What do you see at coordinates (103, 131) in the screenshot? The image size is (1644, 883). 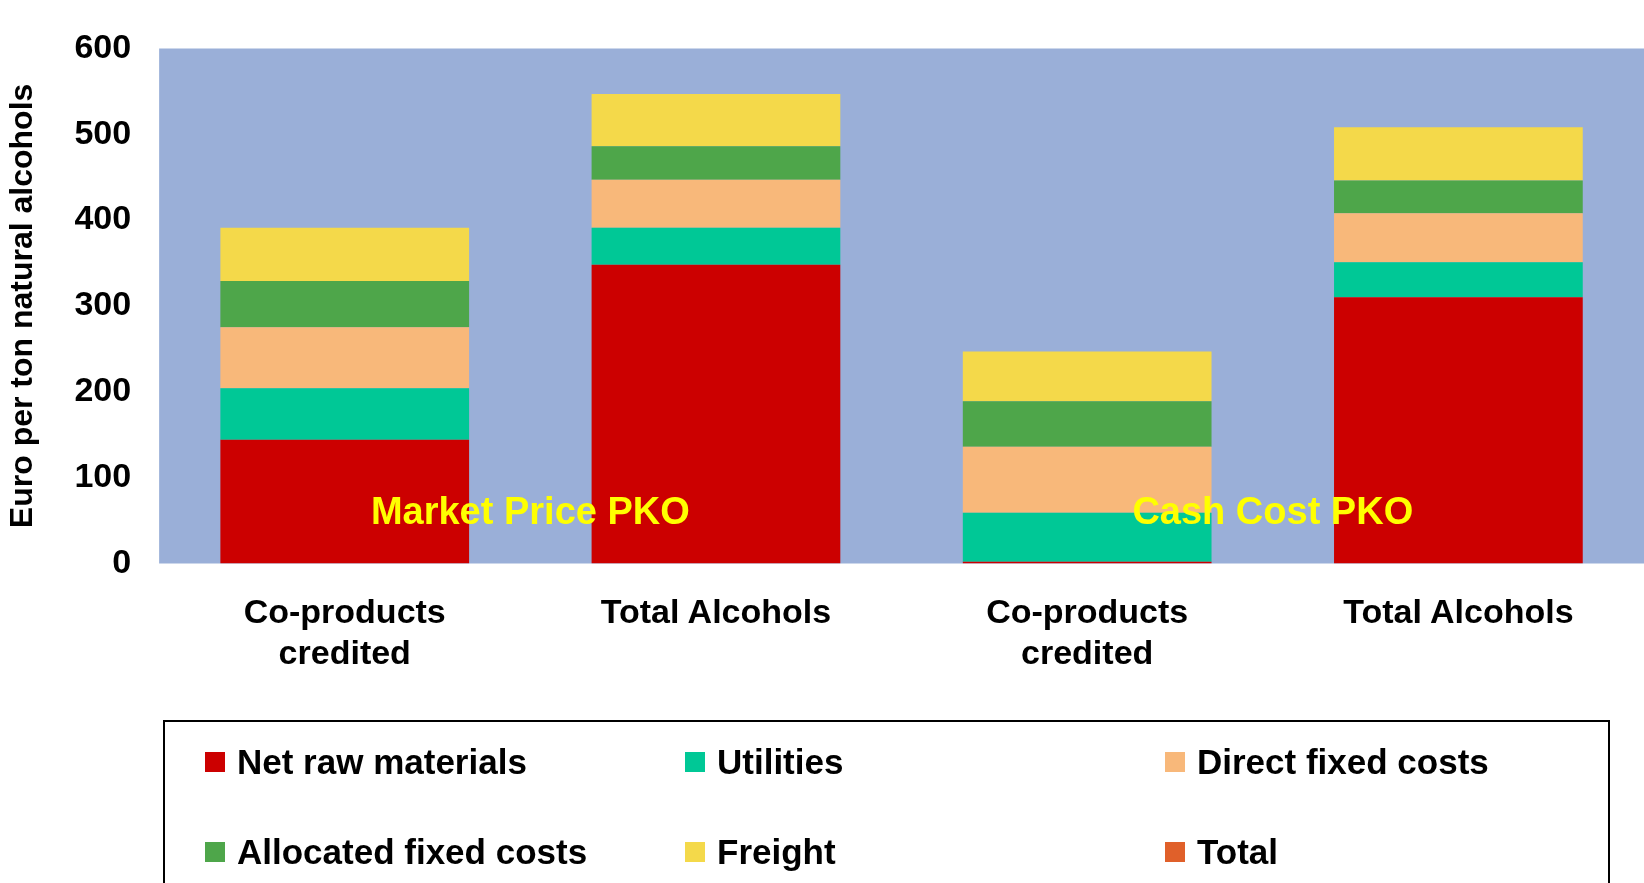 I see `y-tick-label: 500` at bounding box center [103, 131].